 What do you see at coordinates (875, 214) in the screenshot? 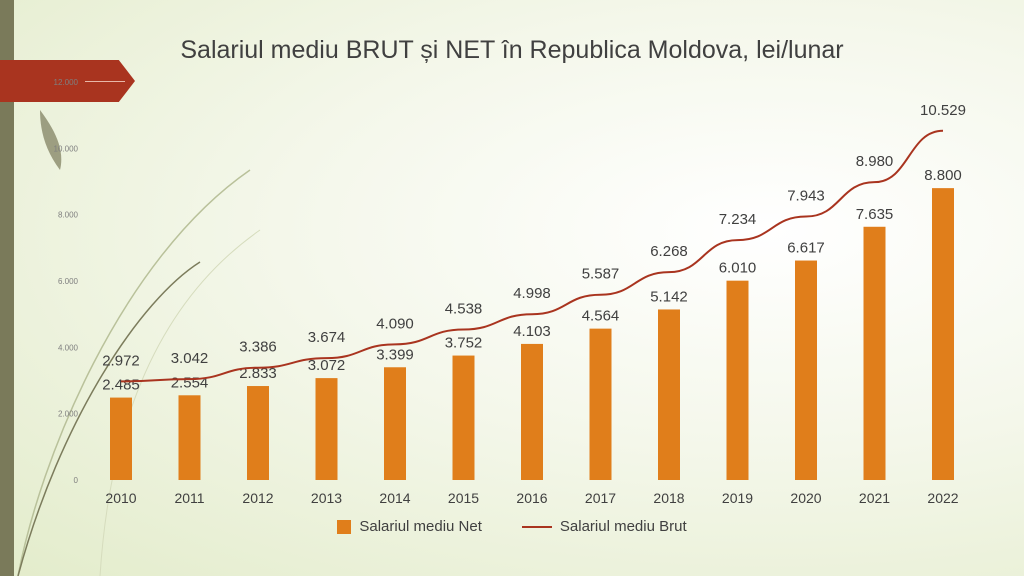
I see `net-bar-label: 7.635` at bounding box center [875, 214].